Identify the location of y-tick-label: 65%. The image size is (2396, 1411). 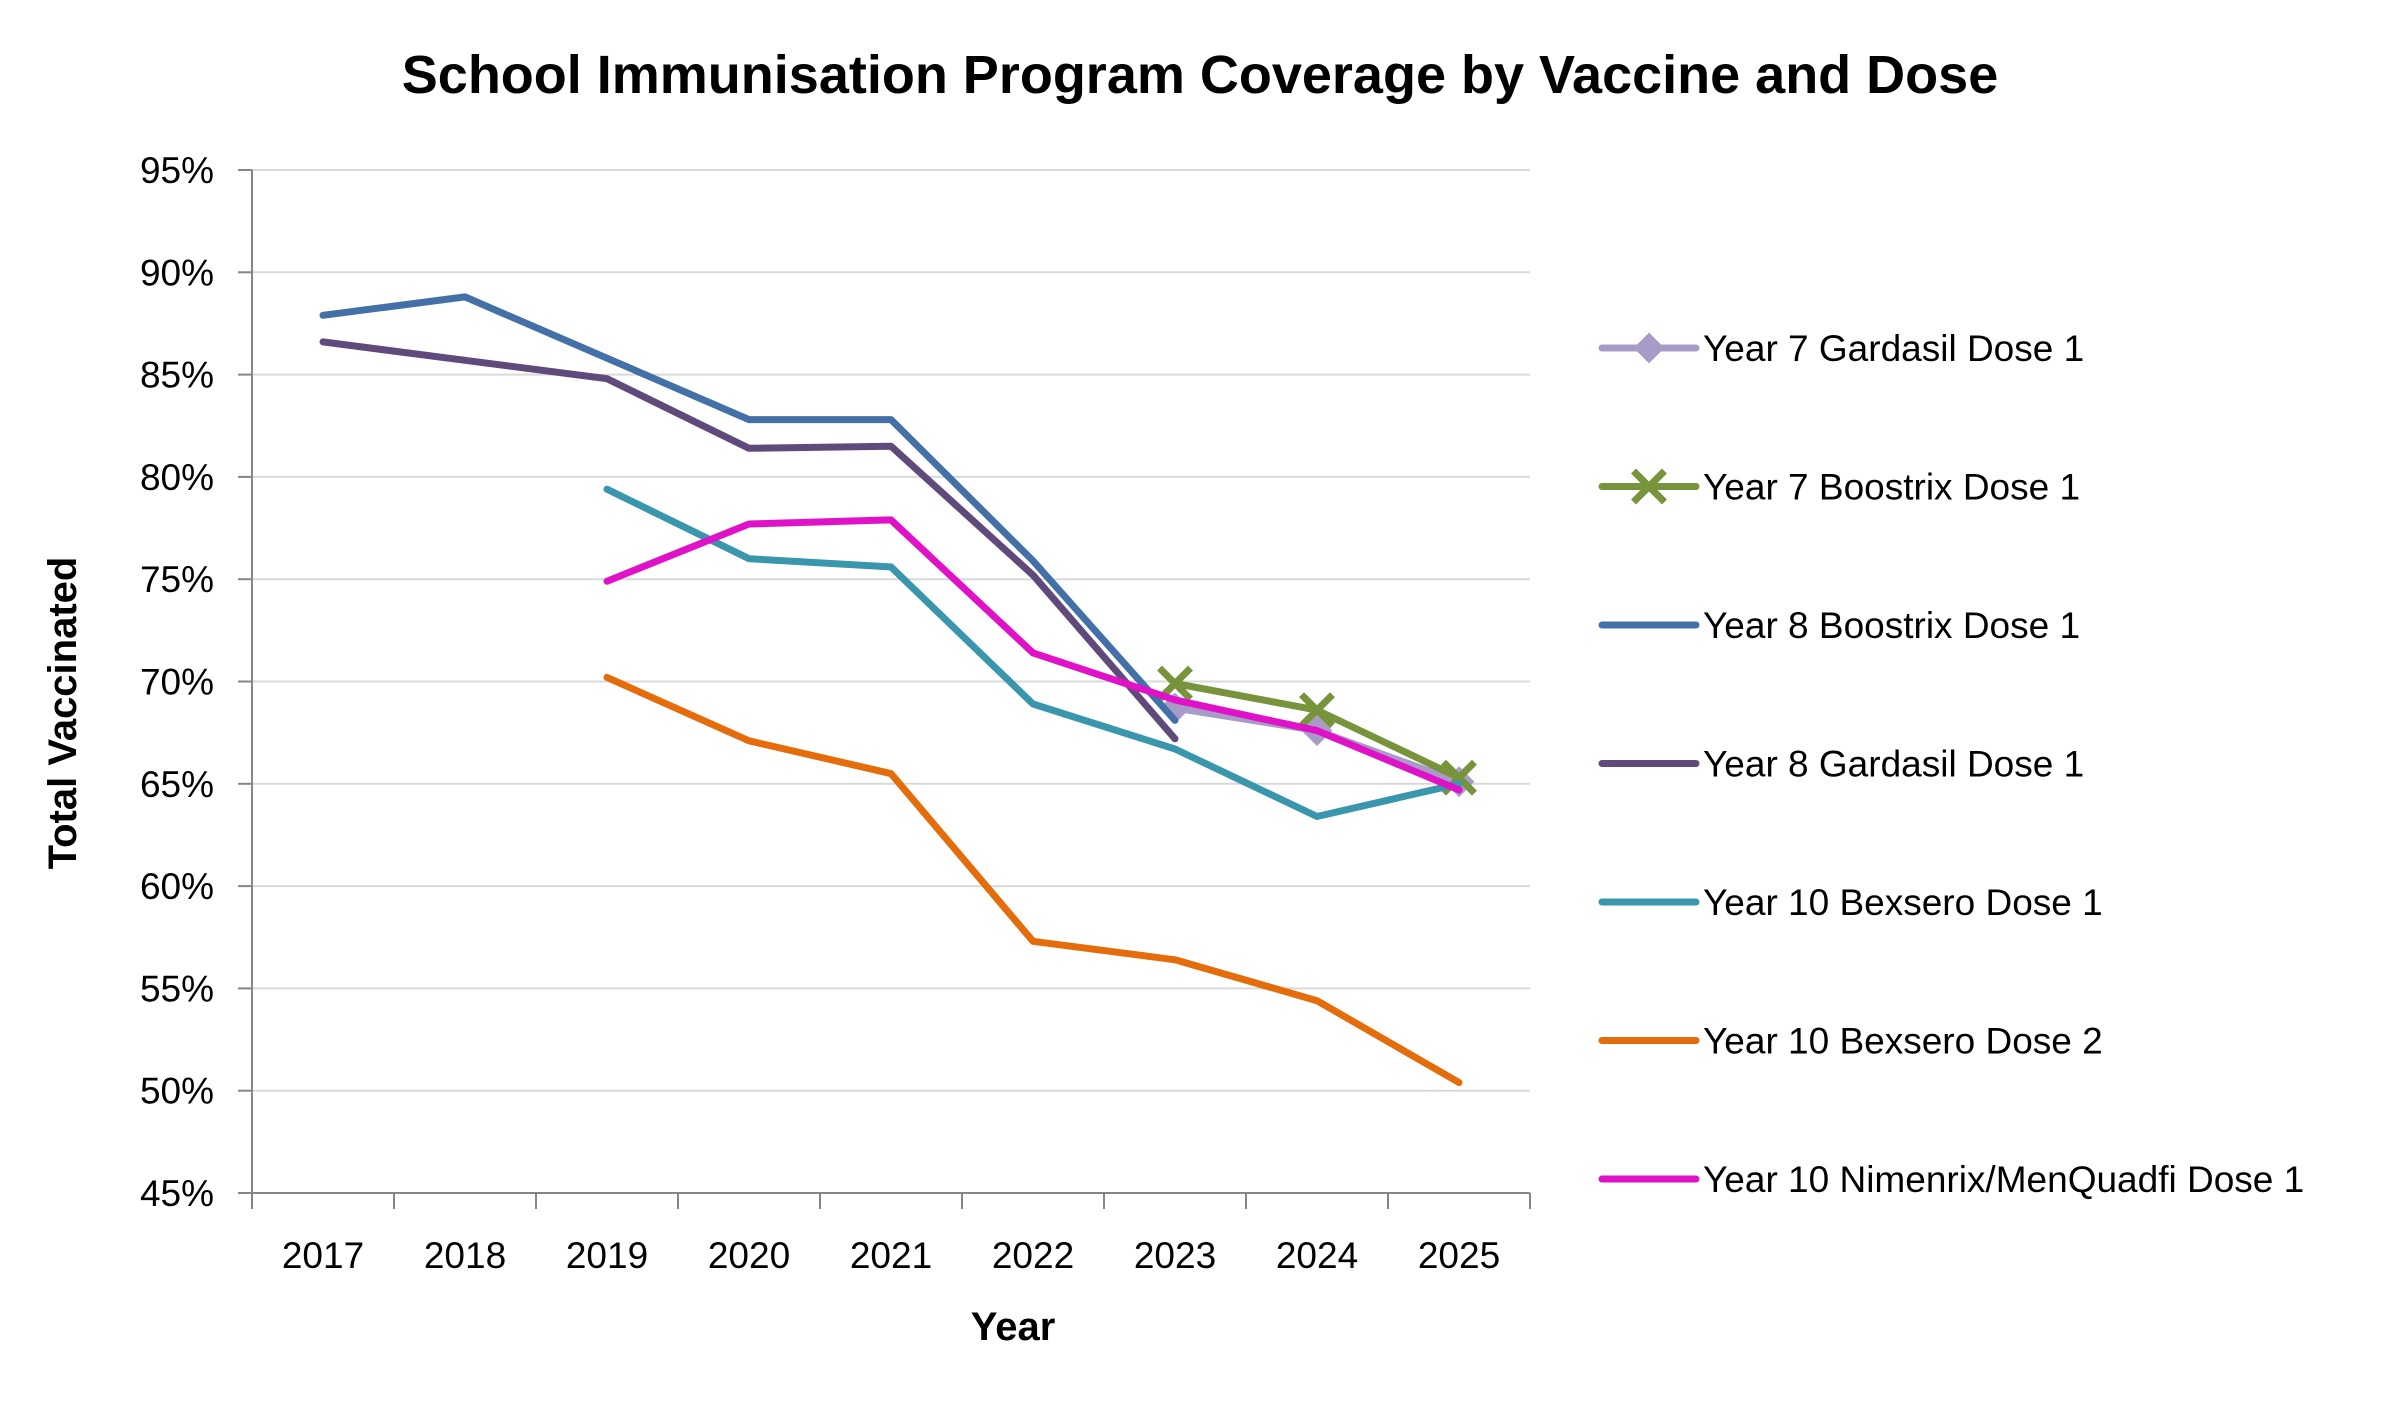
(177, 784).